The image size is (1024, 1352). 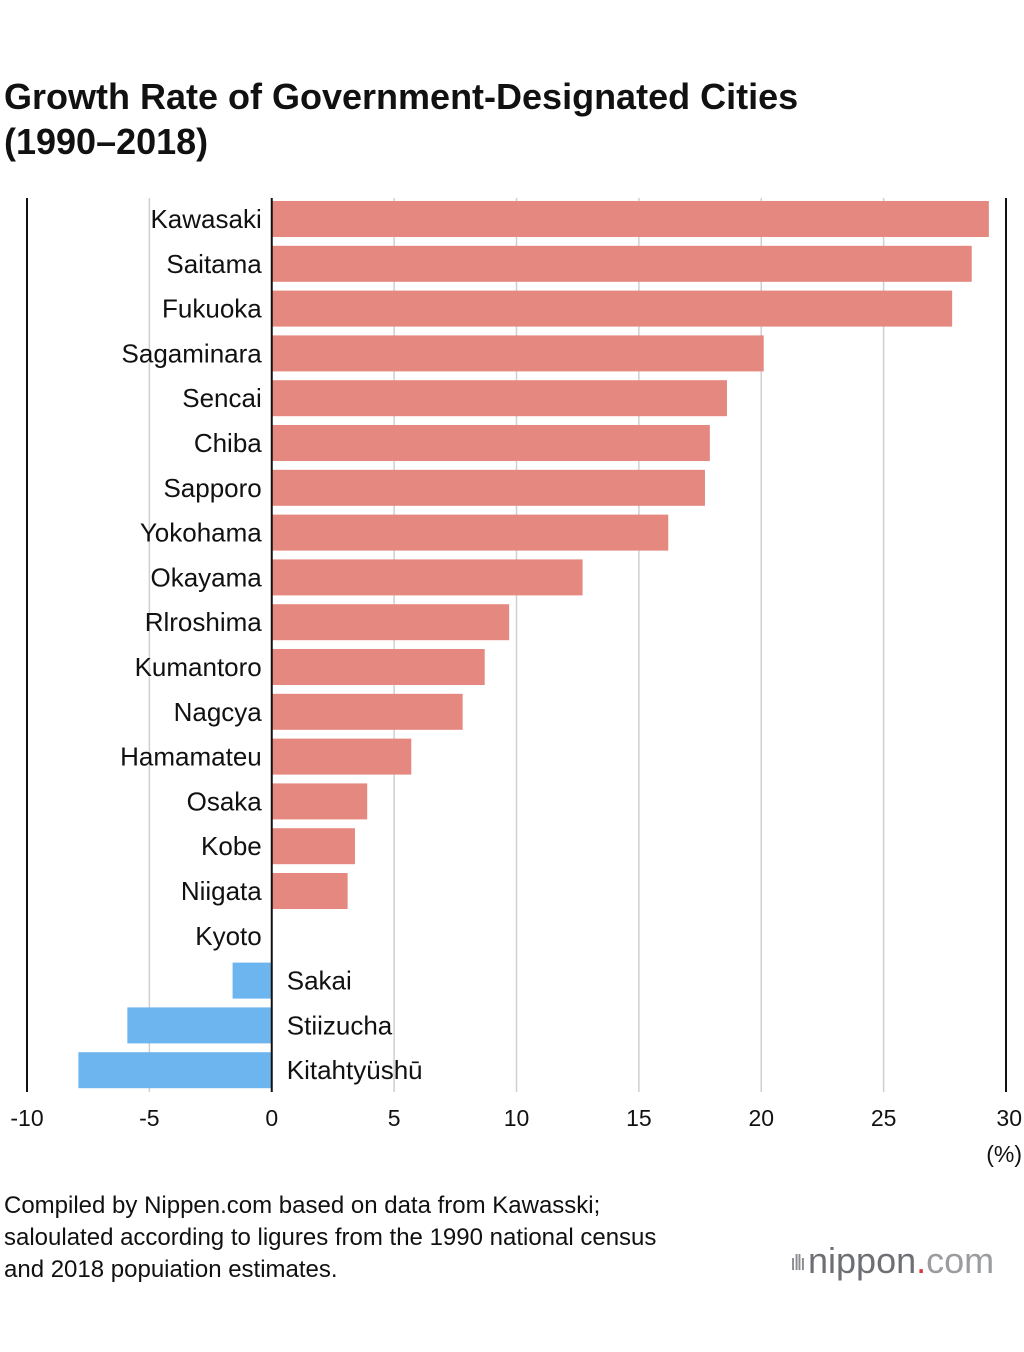 What do you see at coordinates (149, 1118) in the screenshot?
I see `x-tick-label: -5` at bounding box center [149, 1118].